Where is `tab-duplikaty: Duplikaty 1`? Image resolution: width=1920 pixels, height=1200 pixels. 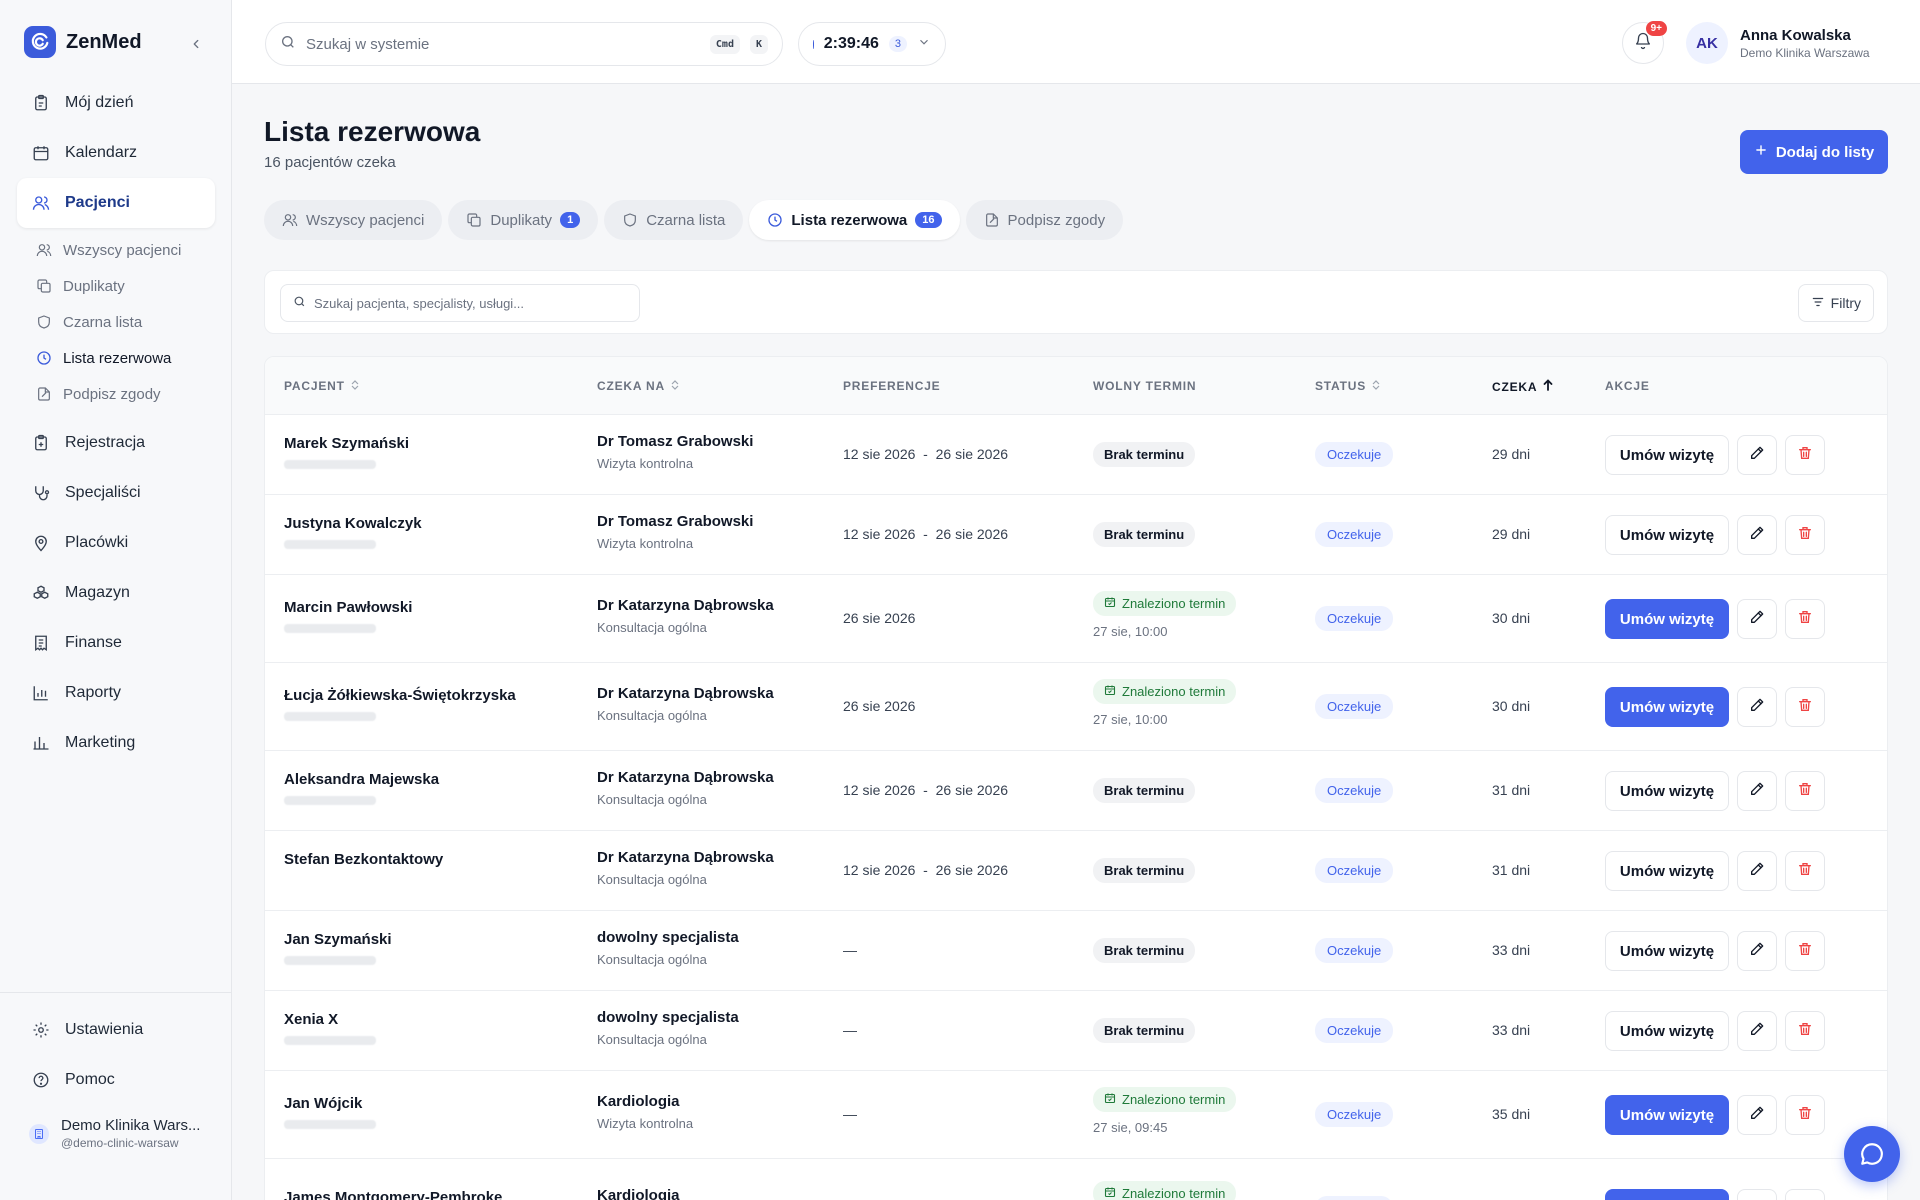 tab-duplikaty: Duplikaty 1 is located at coordinates (523, 220).